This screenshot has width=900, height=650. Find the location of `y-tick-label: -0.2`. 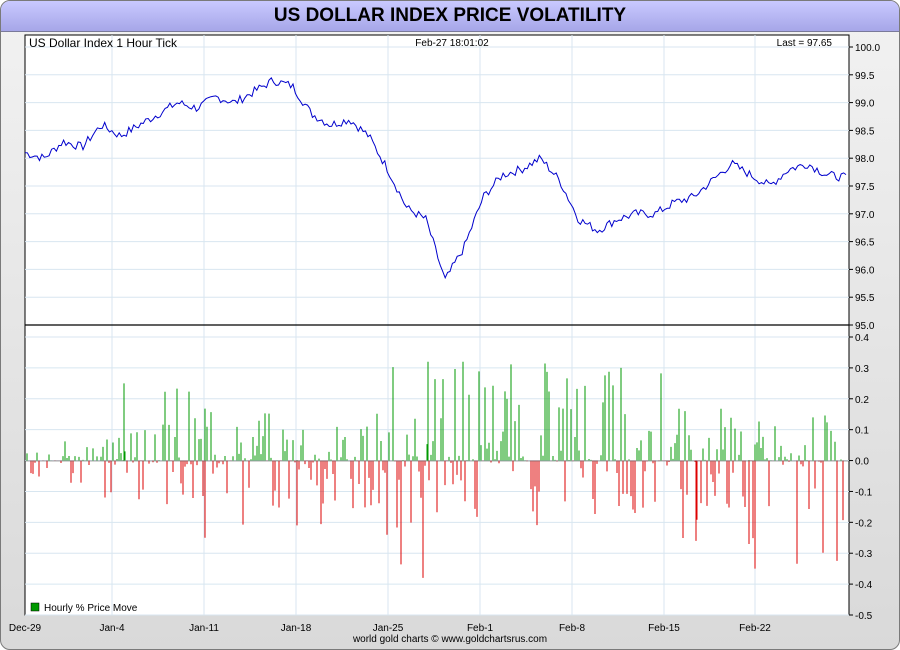

y-tick-label: -0.2 is located at coordinates (864, 523).